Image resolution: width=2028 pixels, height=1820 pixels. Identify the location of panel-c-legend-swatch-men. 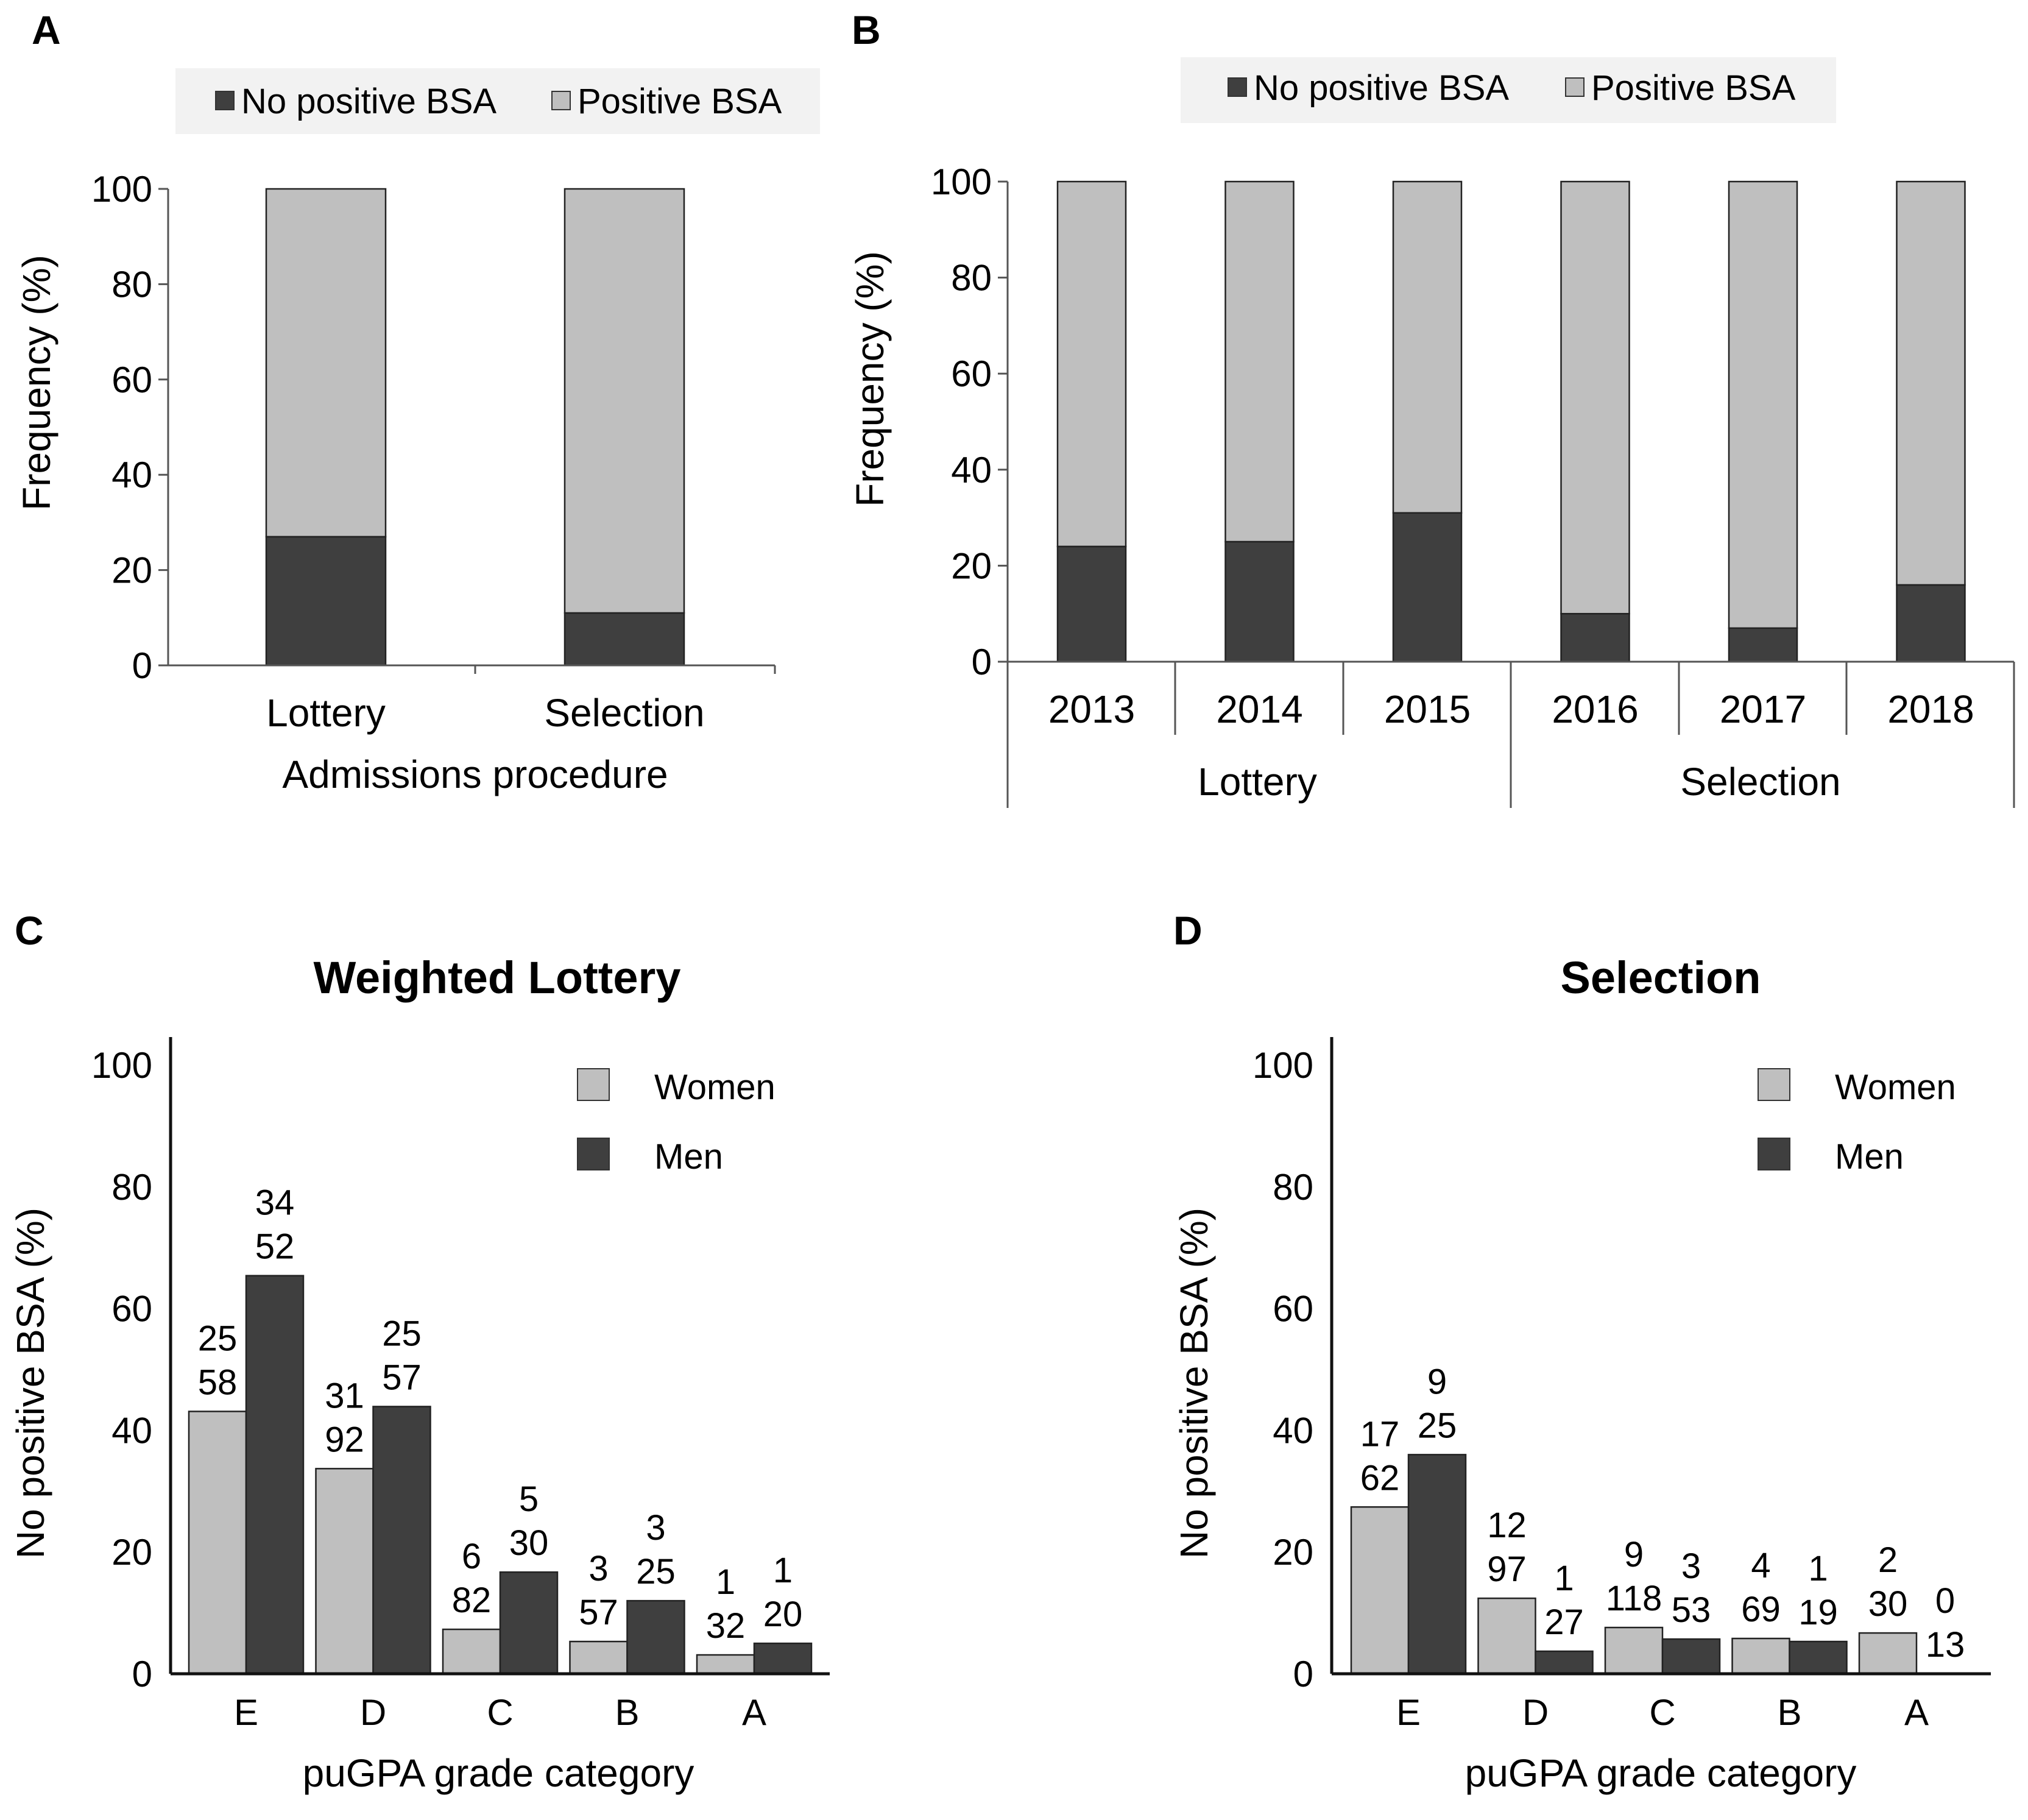
(593, 1154).